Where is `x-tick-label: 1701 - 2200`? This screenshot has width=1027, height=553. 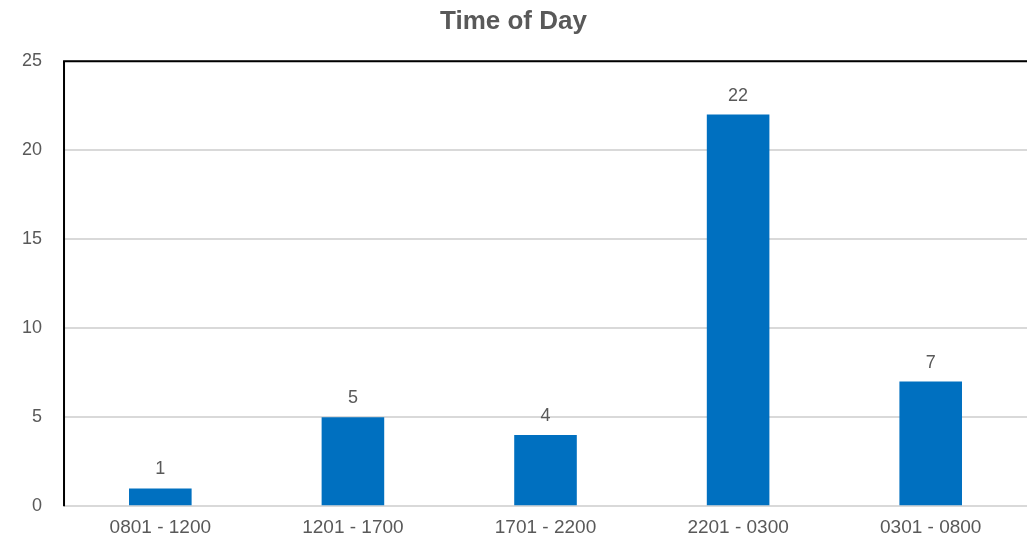
x-tick-label: 1701 - 2200 is located at coordinates (545, 526).